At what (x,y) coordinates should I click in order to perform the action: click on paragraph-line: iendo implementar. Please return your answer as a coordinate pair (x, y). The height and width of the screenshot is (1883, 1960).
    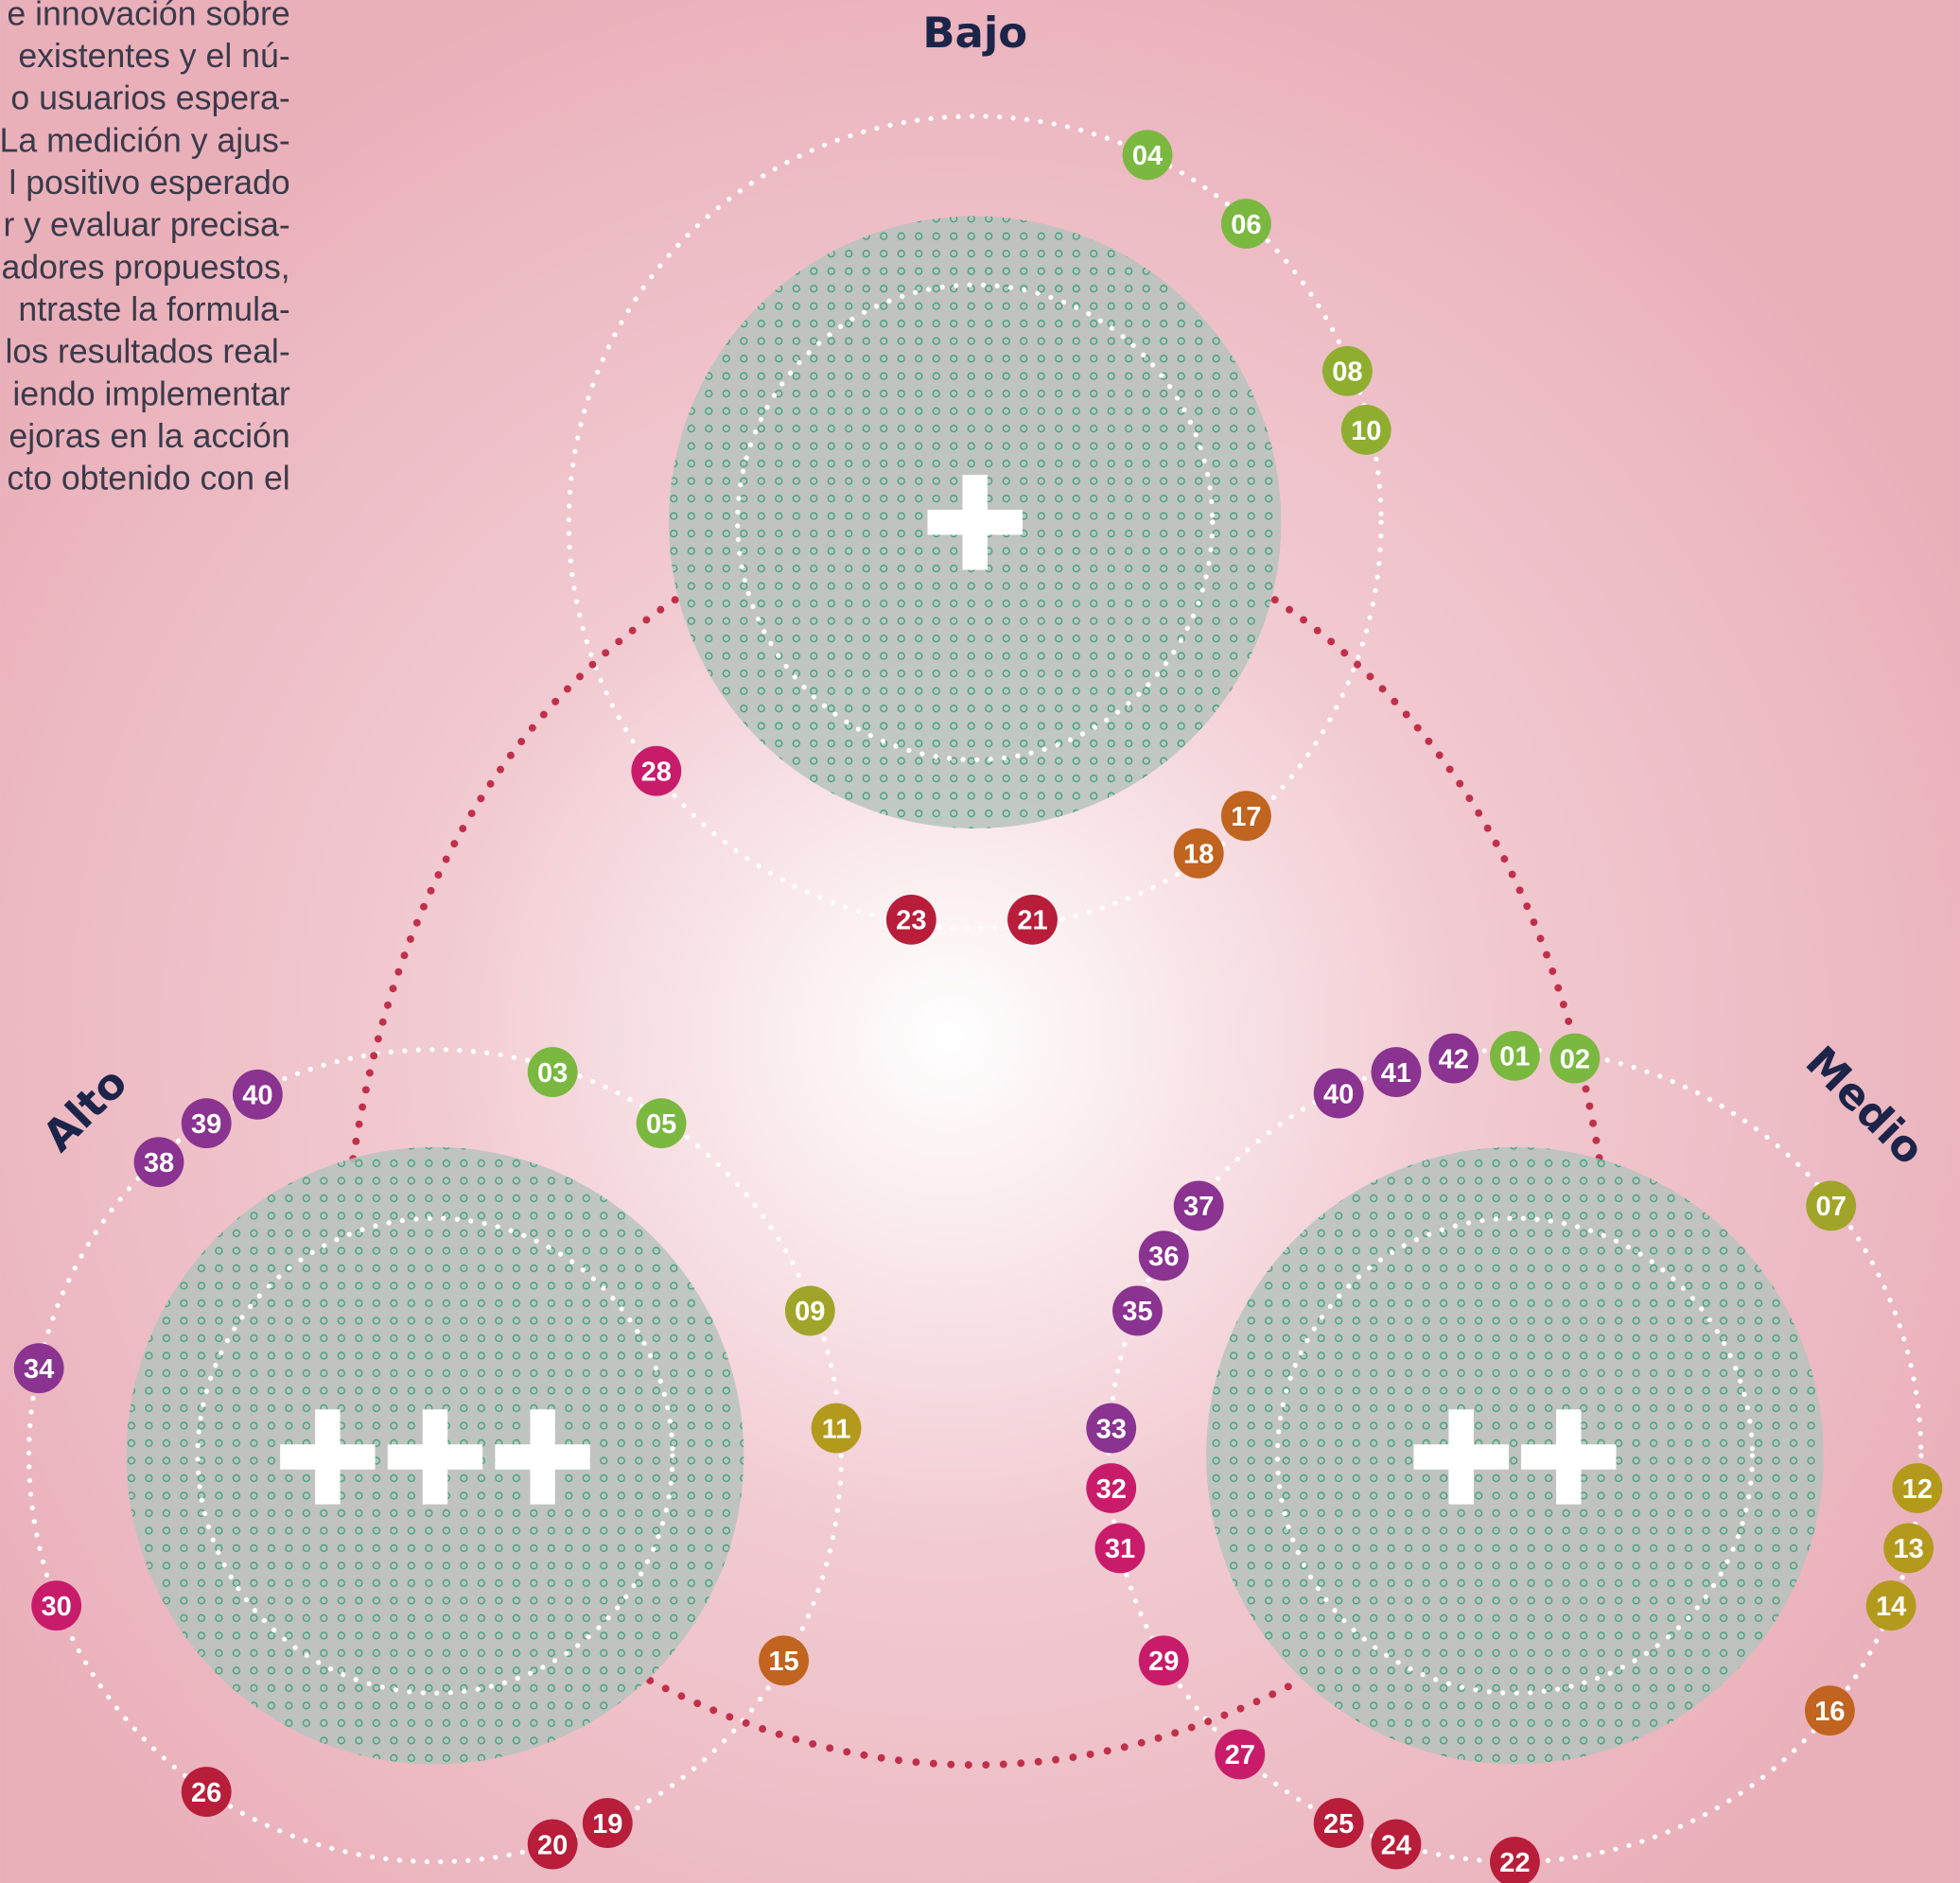
    Looking at the image, I should click on (150, 393).